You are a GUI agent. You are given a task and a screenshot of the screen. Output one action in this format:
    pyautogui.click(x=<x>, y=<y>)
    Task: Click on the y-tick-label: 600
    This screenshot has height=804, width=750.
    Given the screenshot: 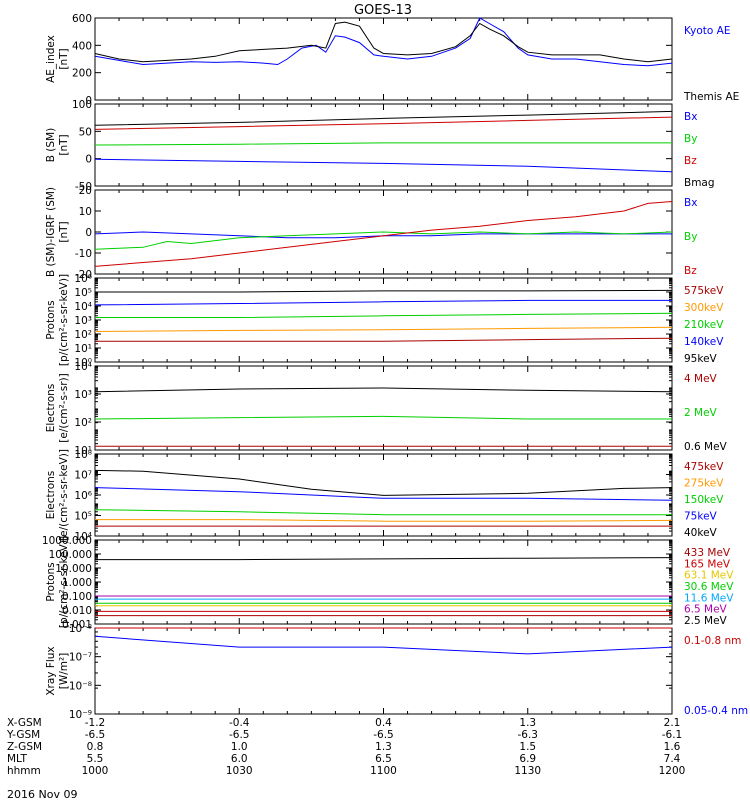 What is the action you would take?
    pyautogui.click(x=82, y=19)
    